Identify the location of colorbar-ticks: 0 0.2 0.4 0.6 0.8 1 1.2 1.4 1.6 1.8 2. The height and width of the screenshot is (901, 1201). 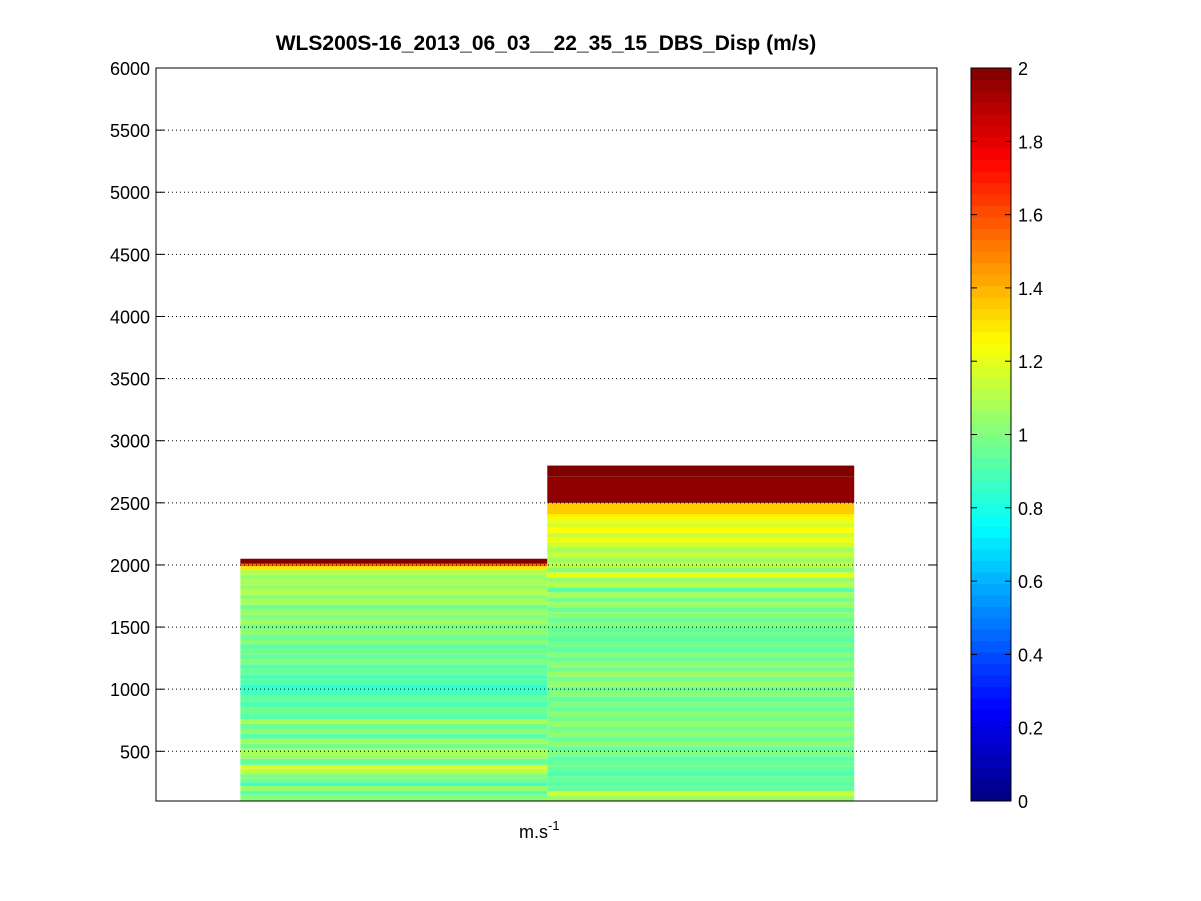
(1007, 435).